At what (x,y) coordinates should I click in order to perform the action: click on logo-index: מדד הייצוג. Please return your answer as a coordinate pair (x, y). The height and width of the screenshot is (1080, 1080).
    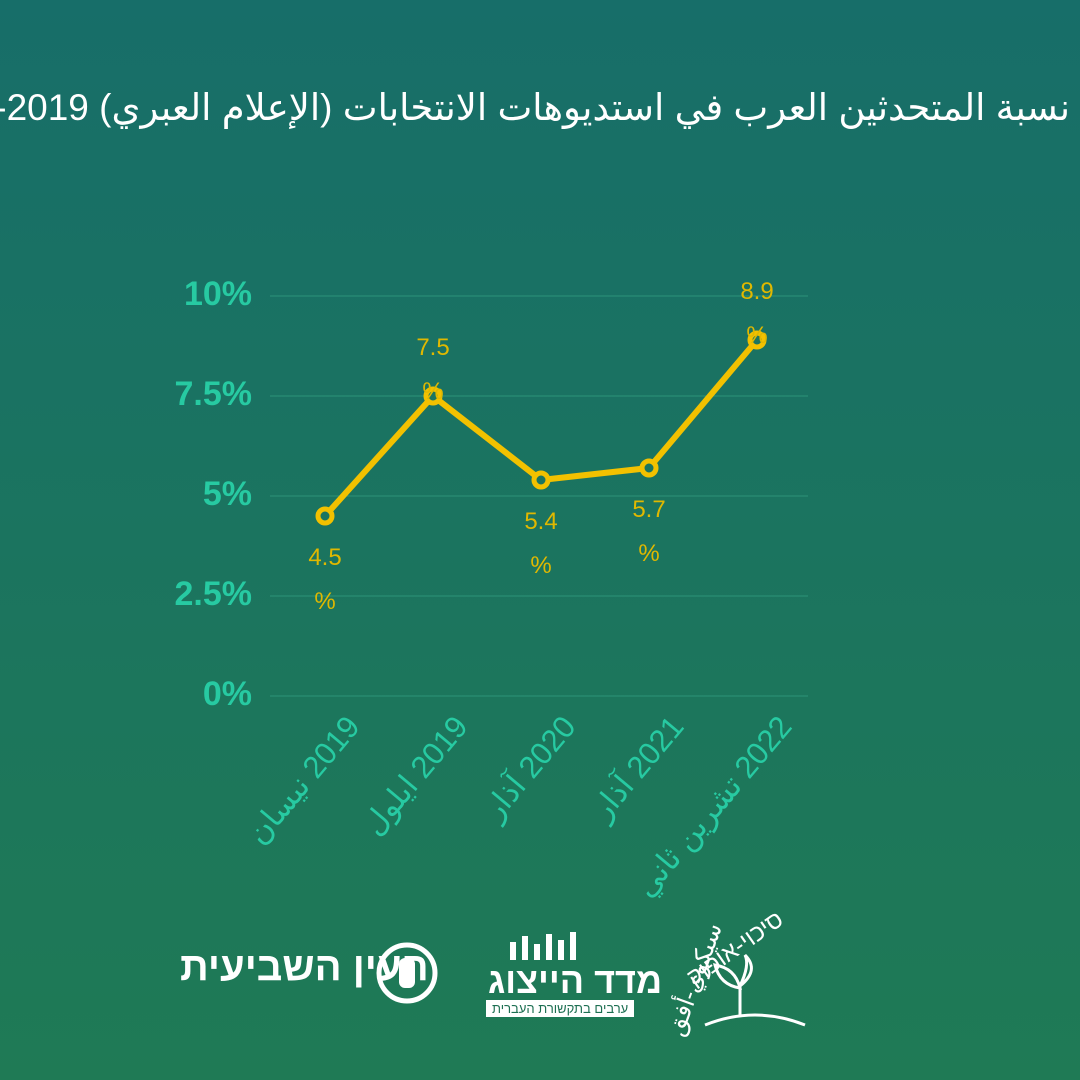
    Looking at the image, I should click on (575, 980).